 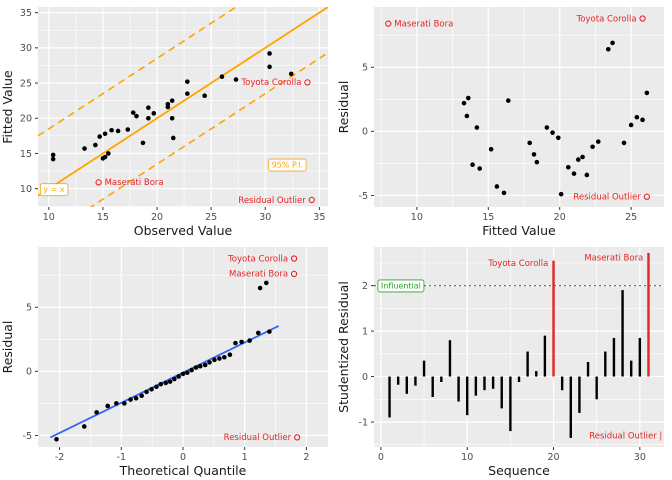 I want to click on annotation-label: Toyota Corolla, so click(x=517, y=264).